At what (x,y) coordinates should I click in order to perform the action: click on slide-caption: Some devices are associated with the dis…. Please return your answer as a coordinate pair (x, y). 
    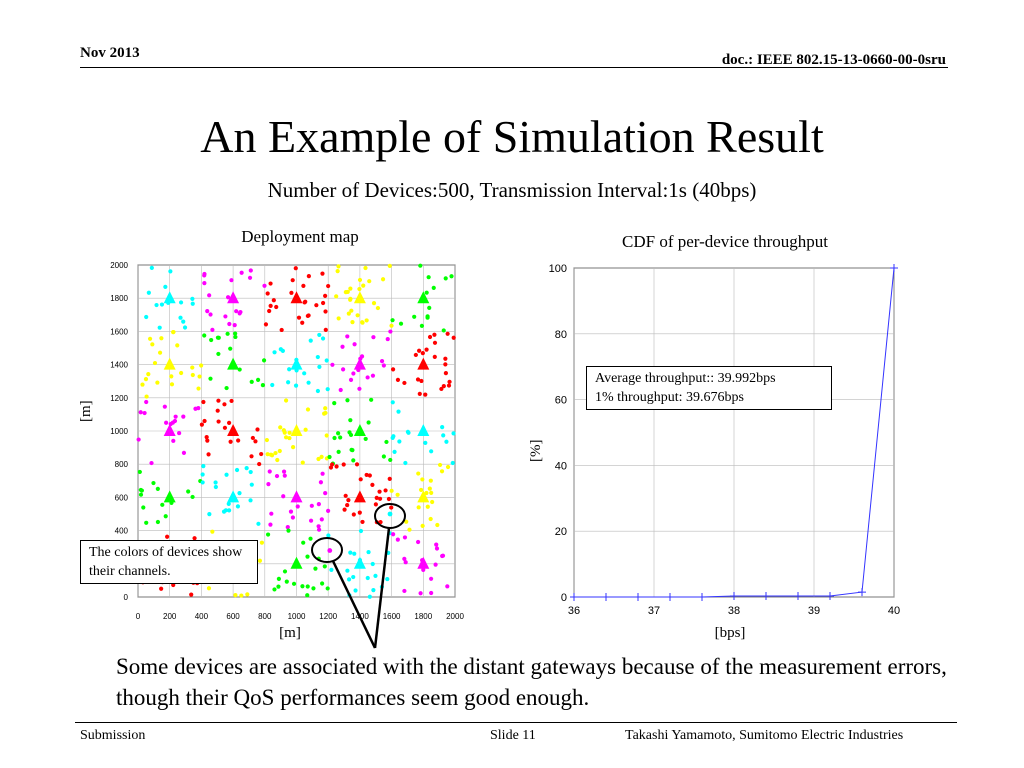
    Looking at the image, I should click on (531, 682).